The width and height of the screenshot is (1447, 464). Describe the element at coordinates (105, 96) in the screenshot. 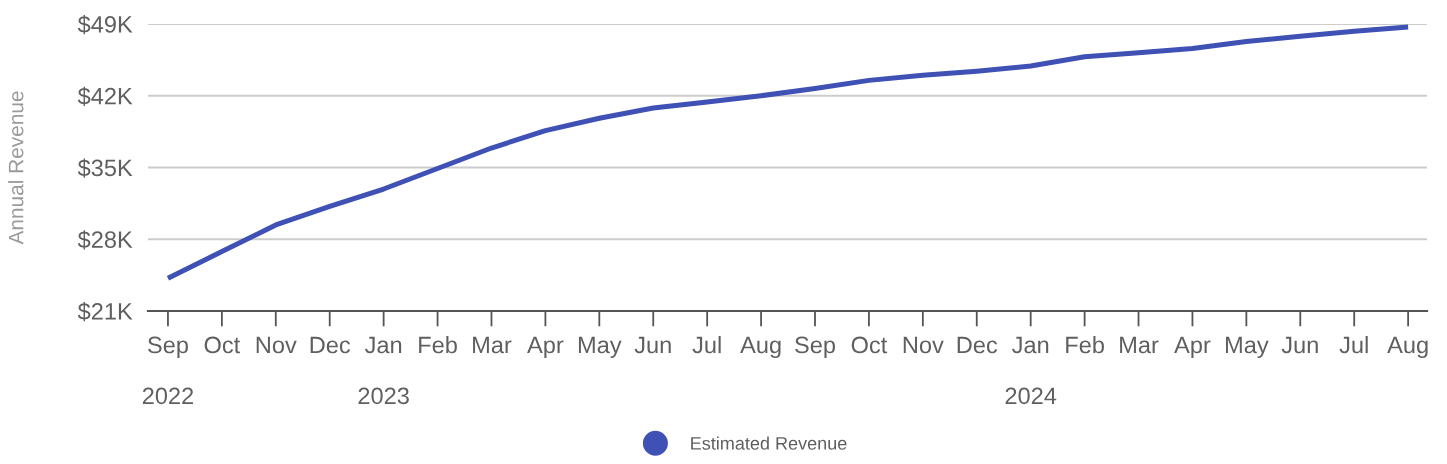

I see `y-tick-label: $42K` at that location.